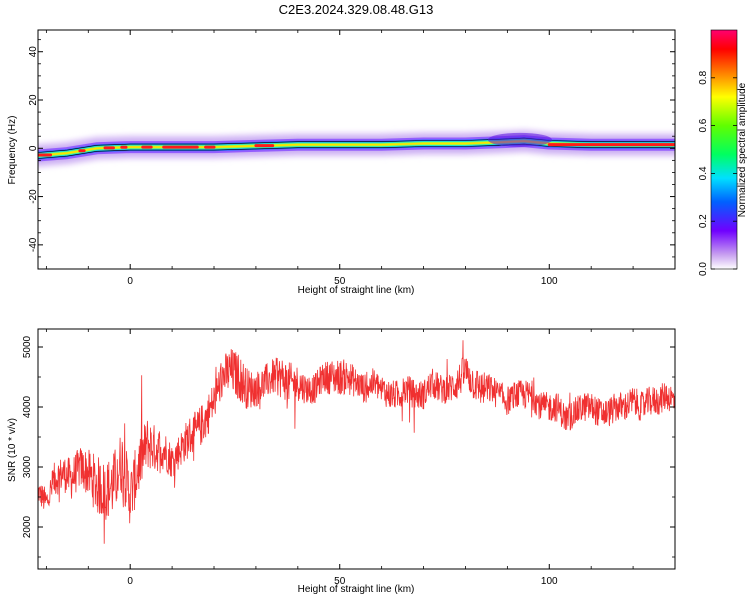 This screenshot has height=600, width=750. I want to click on snr-y-label: SNR (10 * v/v), so click(12, 450).